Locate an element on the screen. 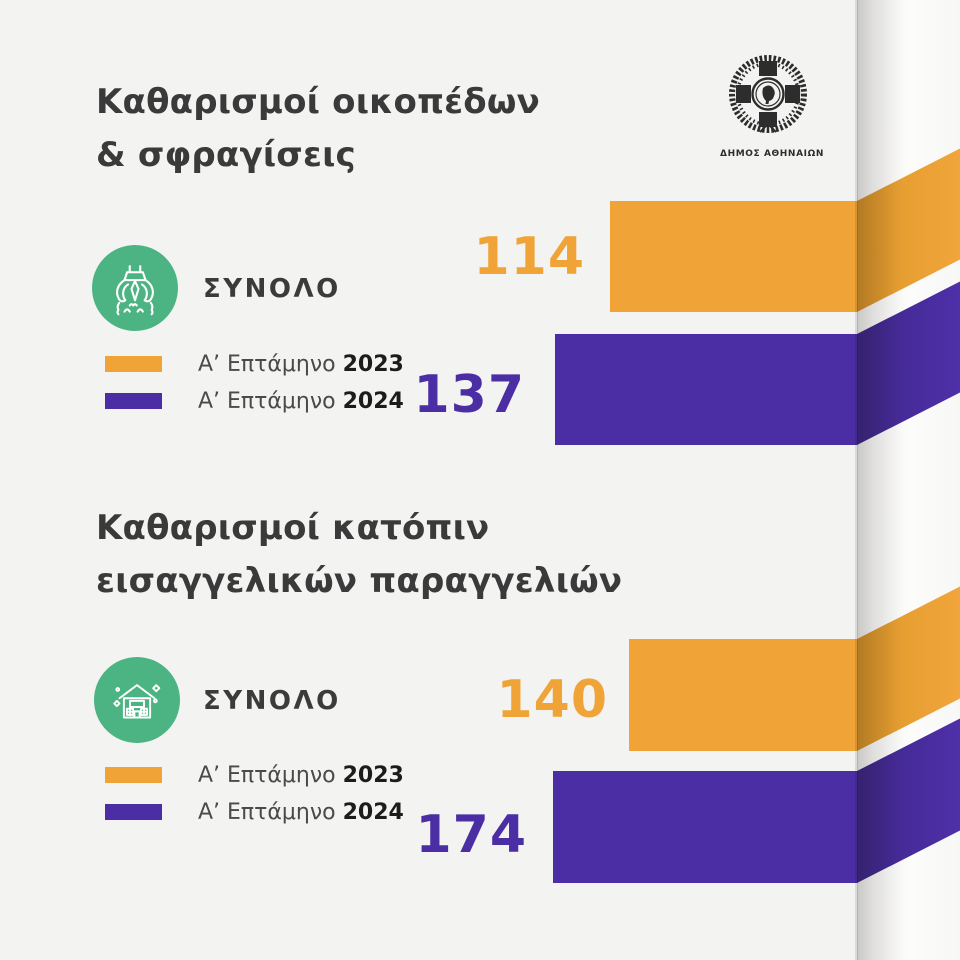 The height and width of the screenshot is (960, 960). section1-bar-2024 is located at coordinates (706, 389).